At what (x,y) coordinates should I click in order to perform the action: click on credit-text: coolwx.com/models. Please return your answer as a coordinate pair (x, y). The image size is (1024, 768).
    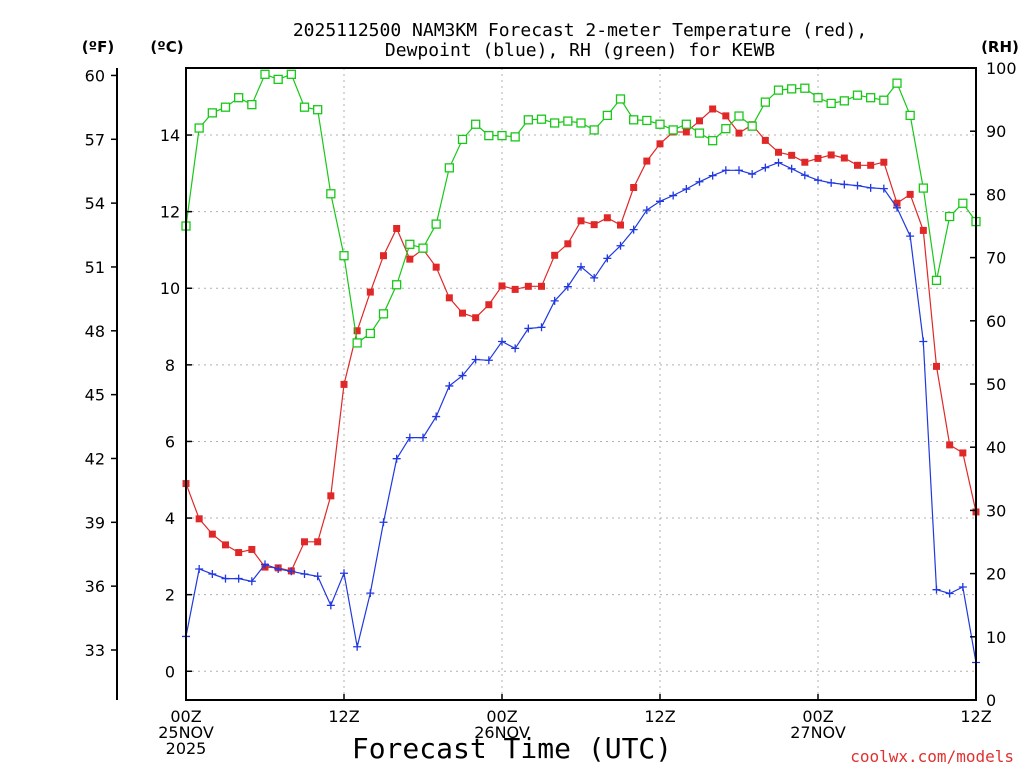
    Looking at the image, I should click on (932, 756).